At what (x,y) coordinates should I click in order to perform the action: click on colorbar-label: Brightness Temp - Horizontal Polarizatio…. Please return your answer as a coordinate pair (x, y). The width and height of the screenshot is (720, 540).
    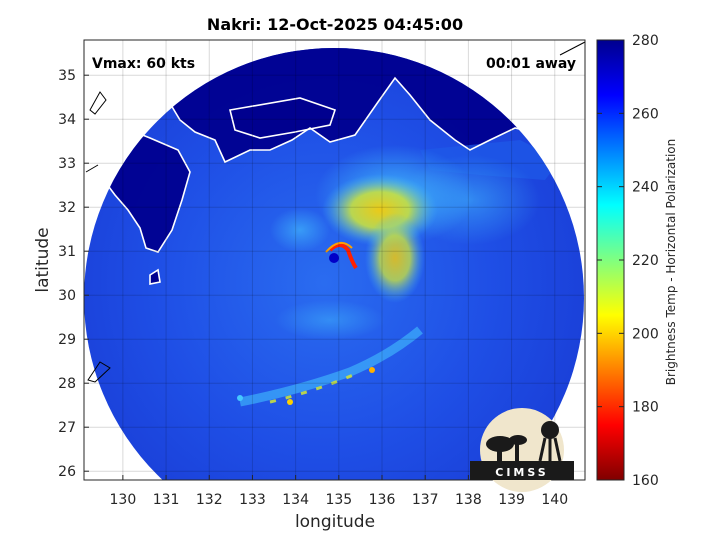
    Looking at the image, I should click on (671, 262).